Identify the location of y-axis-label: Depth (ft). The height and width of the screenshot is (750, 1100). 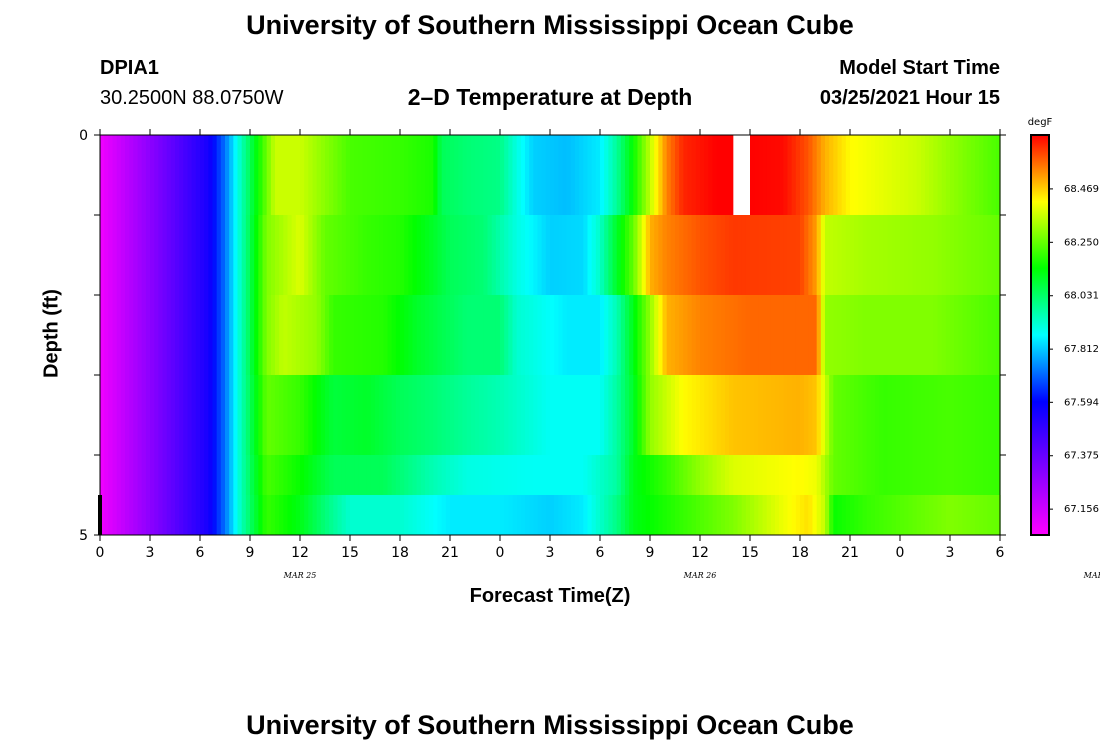
(51, 333).